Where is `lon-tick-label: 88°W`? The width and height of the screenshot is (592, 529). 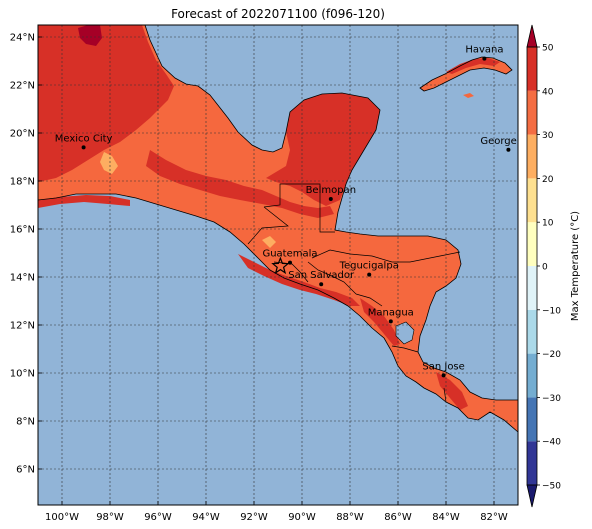
lon-tick-label: 88°W is located at coordinates (350, 517).